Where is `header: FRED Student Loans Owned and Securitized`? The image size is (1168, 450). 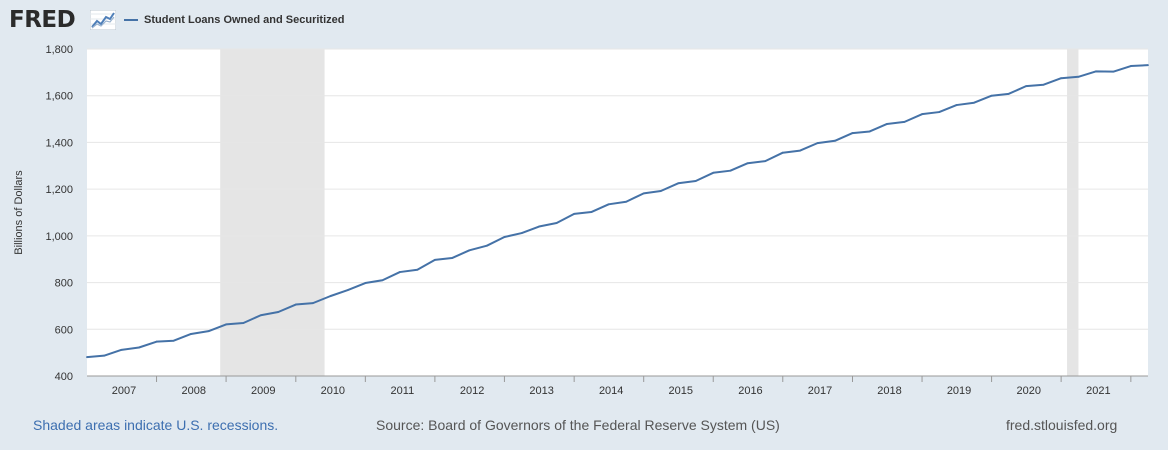
header: FRED Student Loans Owned and Securitized is located at coordinates (584, 21).